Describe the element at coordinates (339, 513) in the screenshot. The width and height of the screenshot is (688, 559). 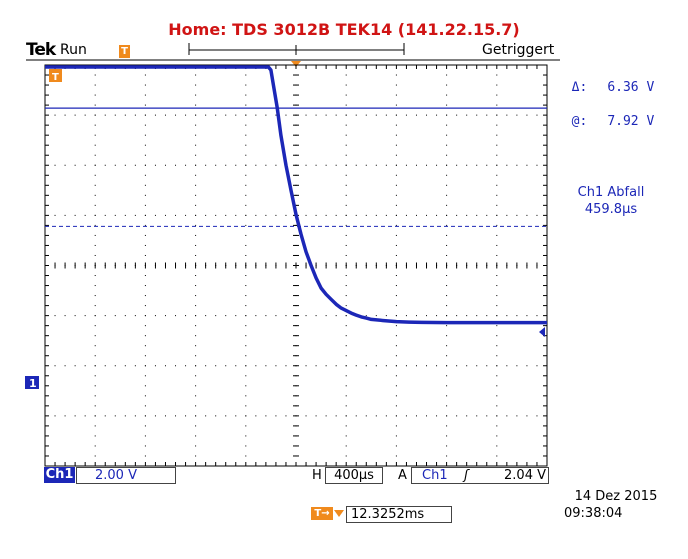
I see `trigger-arrow-down-icon` at that location.